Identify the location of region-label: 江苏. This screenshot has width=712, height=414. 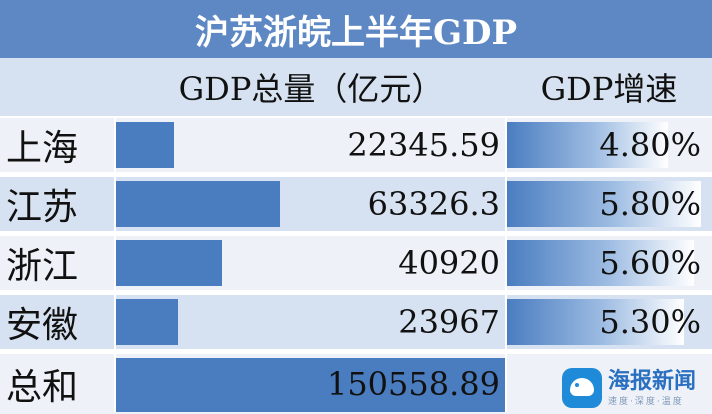
(42, 207).